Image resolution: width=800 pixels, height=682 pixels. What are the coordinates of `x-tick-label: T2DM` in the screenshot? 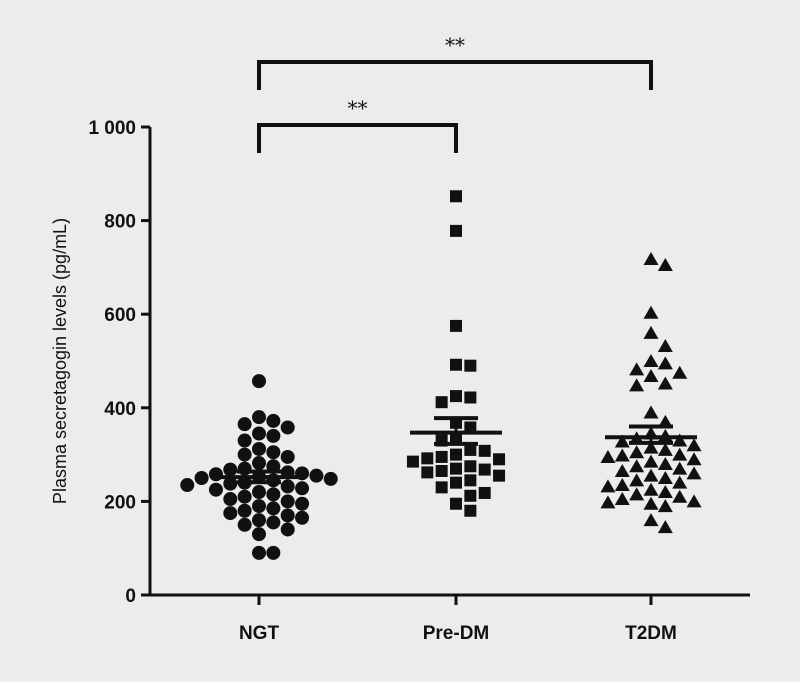 It's located at (651, 633).